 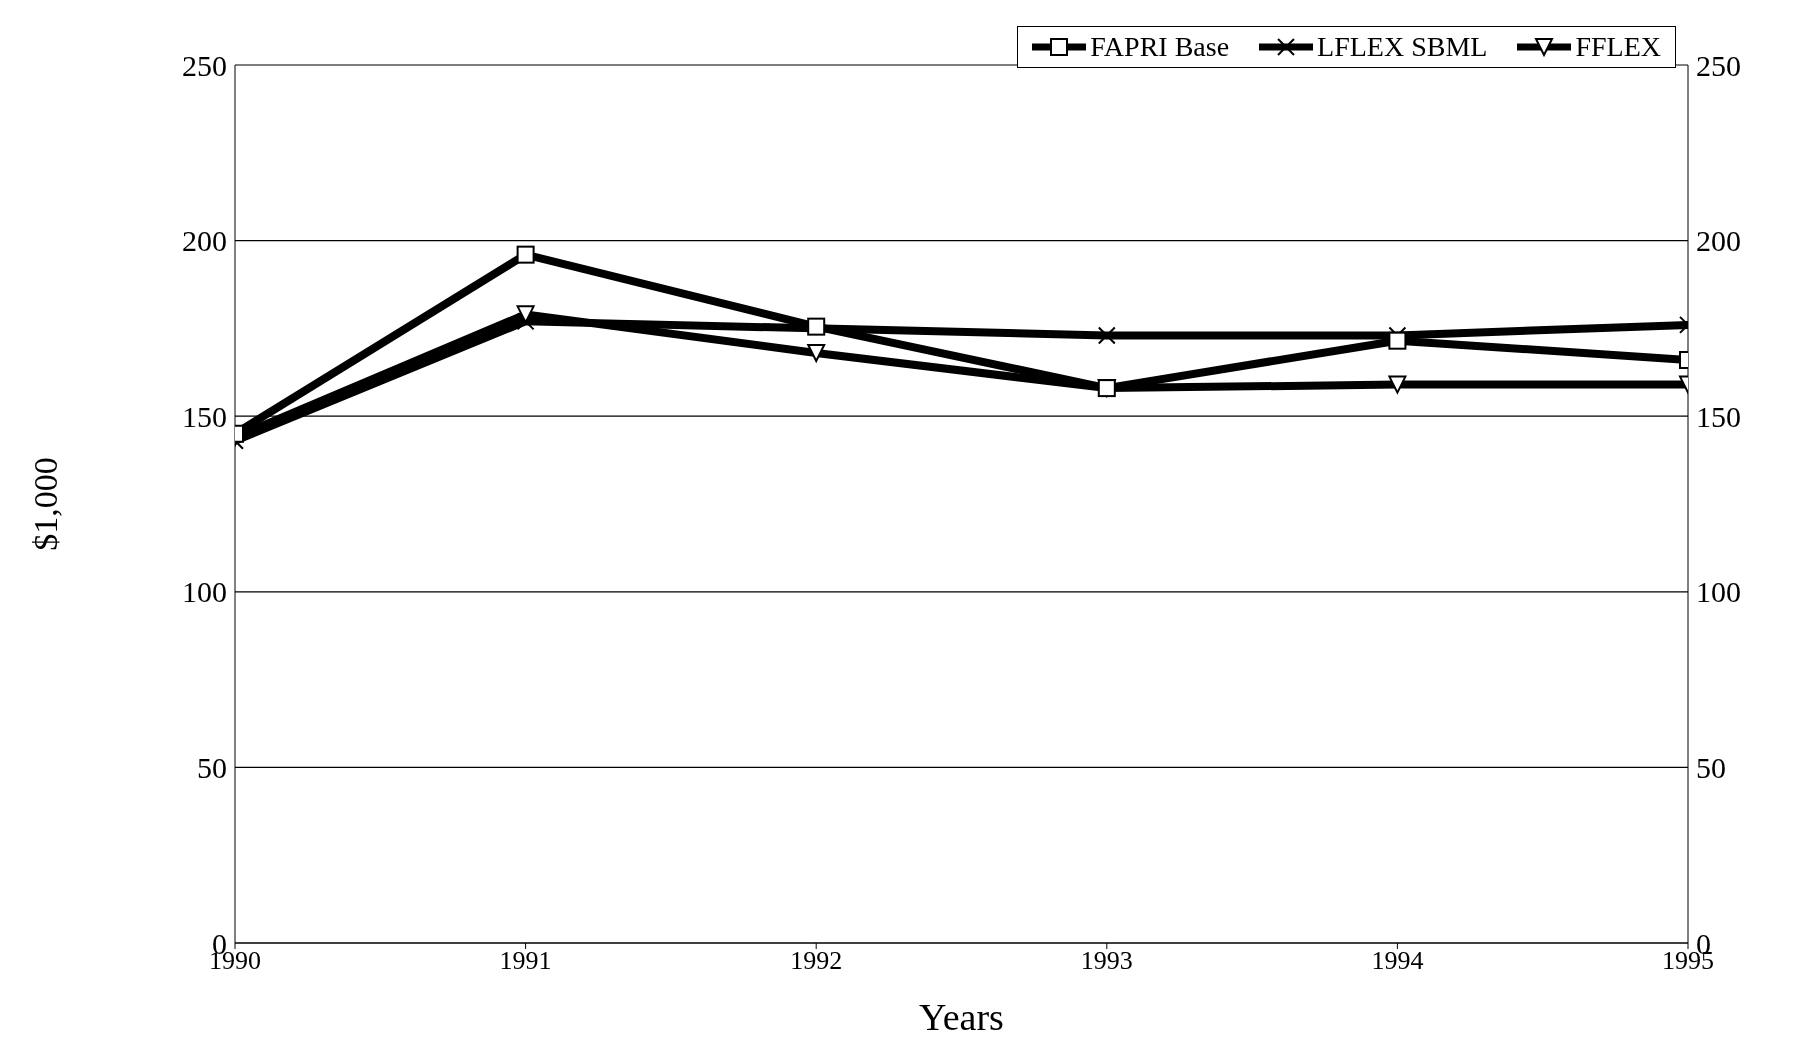 I want to click on y-tick-label: 250, so click(x=204, y=65).